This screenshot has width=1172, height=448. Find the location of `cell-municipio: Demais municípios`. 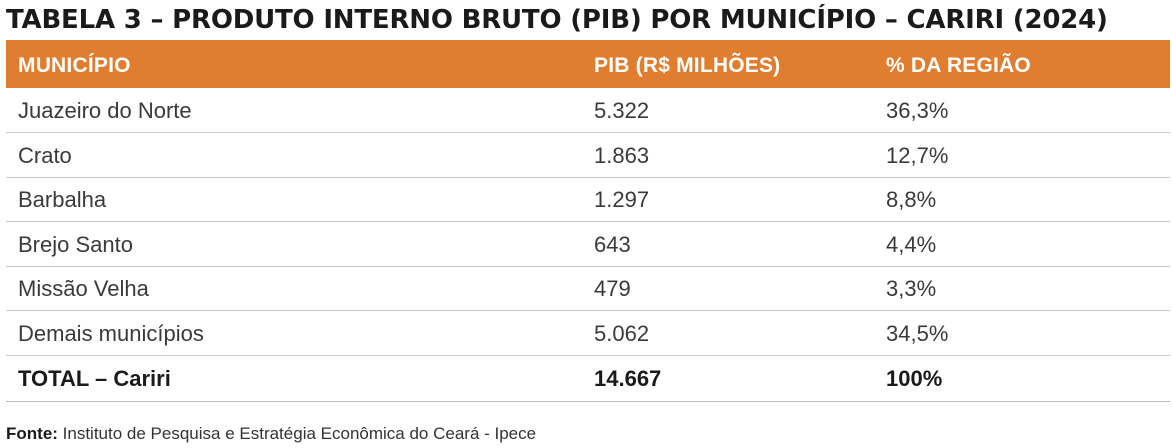

cell-municipio: Demais municípios is located at coordinates (111, 333).